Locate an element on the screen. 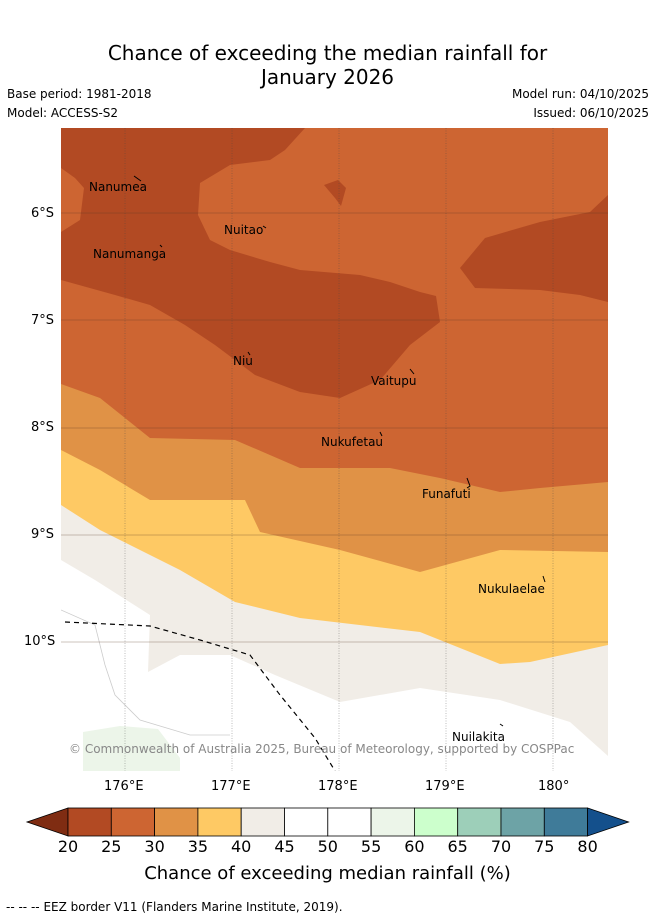  colorbar-tick-label: 55 is located at coordinates (371, 846).